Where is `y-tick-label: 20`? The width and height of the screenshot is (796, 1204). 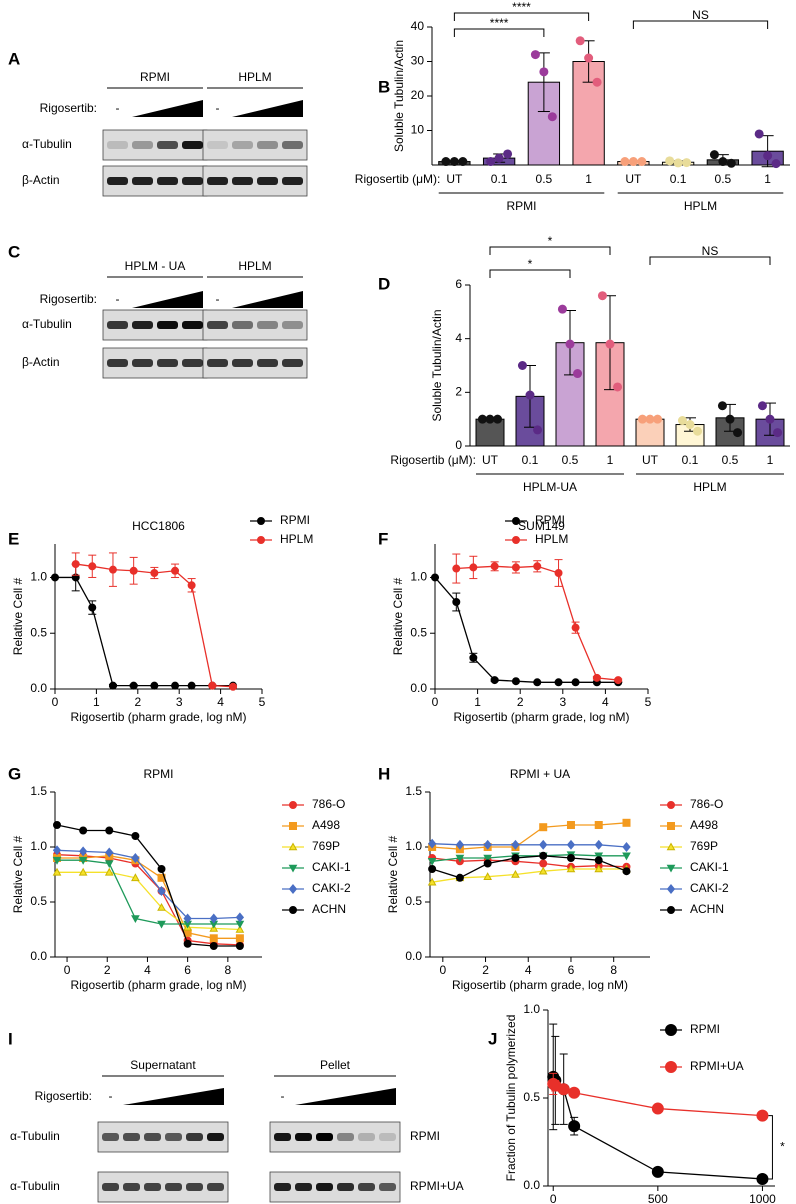
y-tick-label: 20 is located at coordinates (418, 95).